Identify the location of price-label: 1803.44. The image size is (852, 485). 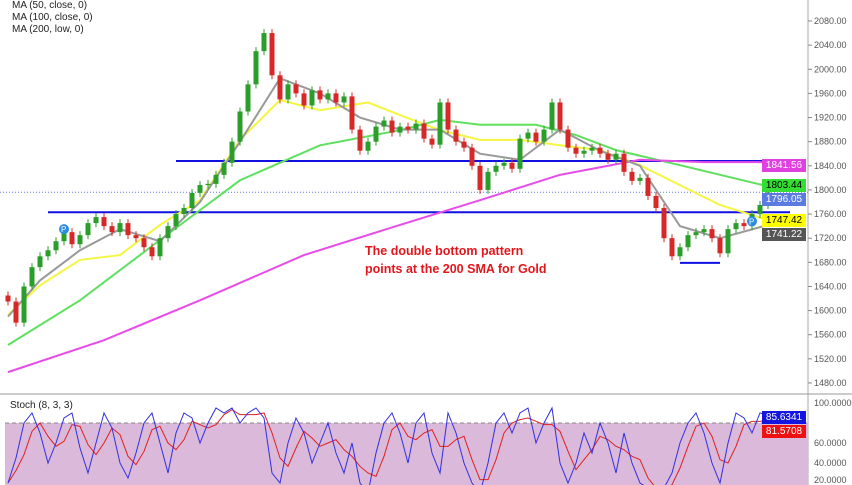
(784, 186).